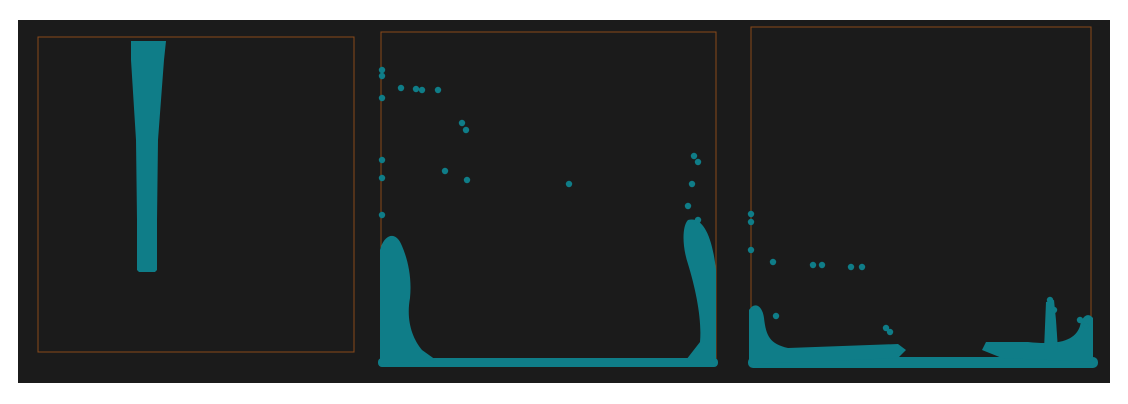  What do you see at coordinates (827, 334) in the screenshot?
I see `frame-3-left-wave` at bounding box center [827, 334].